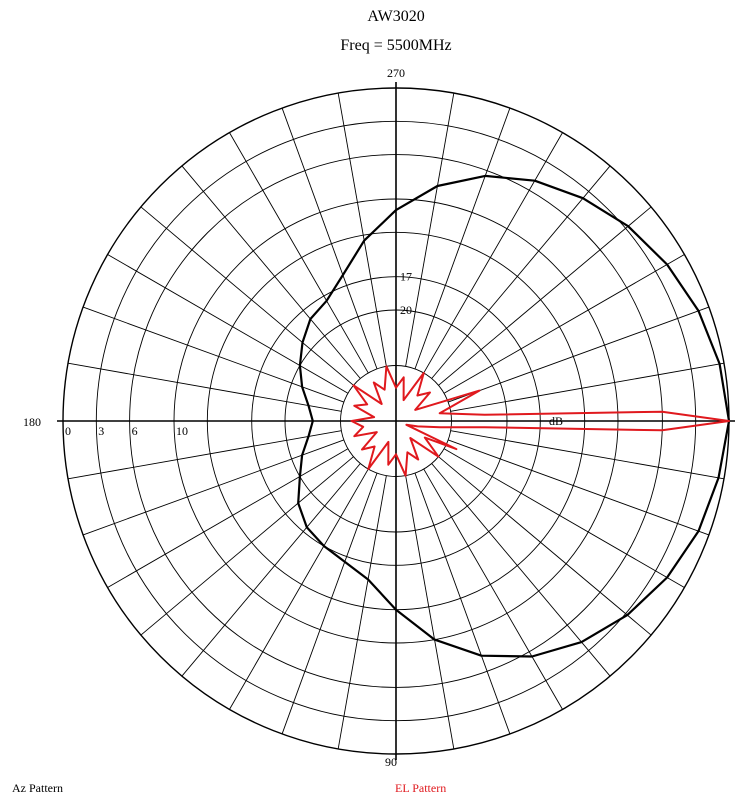 The width and height of the screenshot is (739, 800). I want to click on angle-label-top: 270, so click(396, 73).